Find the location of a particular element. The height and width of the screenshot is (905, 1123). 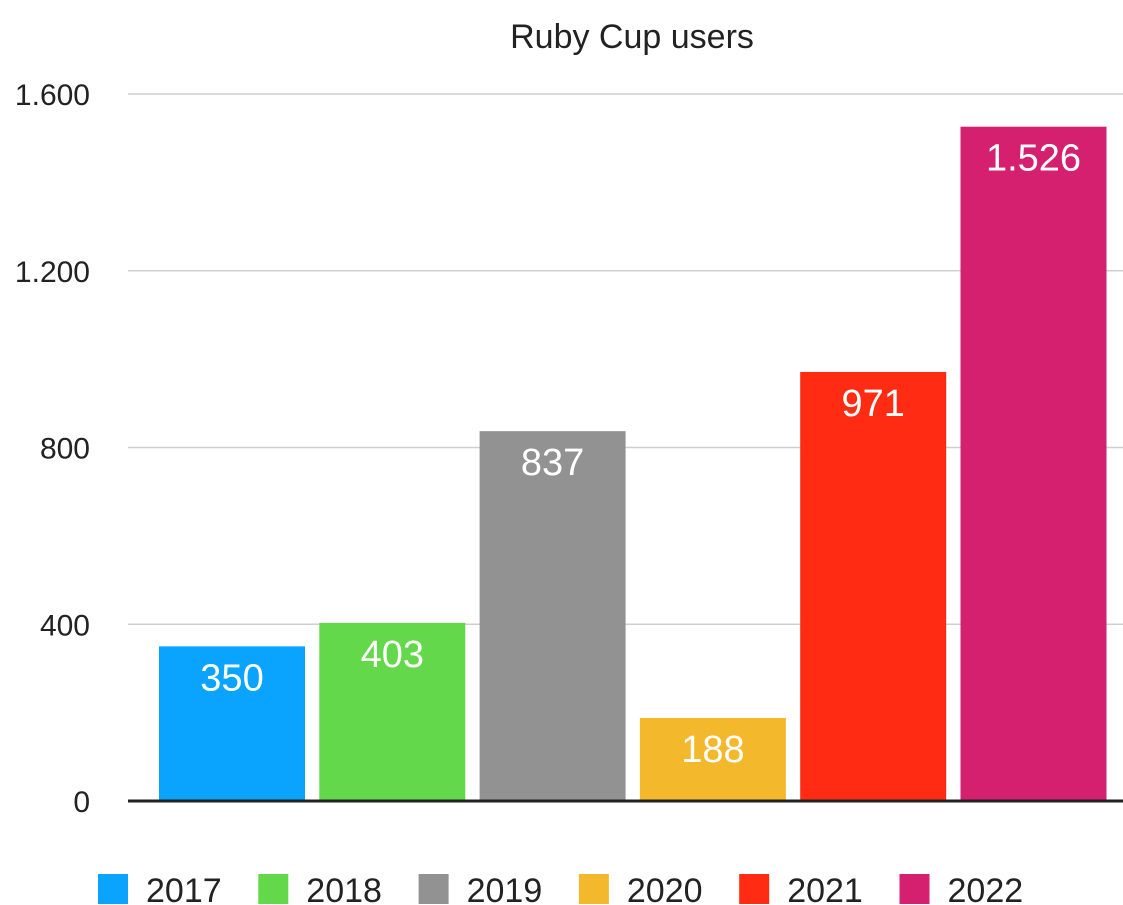

data-label-2021: 971 is located at coordinates (872, 404).